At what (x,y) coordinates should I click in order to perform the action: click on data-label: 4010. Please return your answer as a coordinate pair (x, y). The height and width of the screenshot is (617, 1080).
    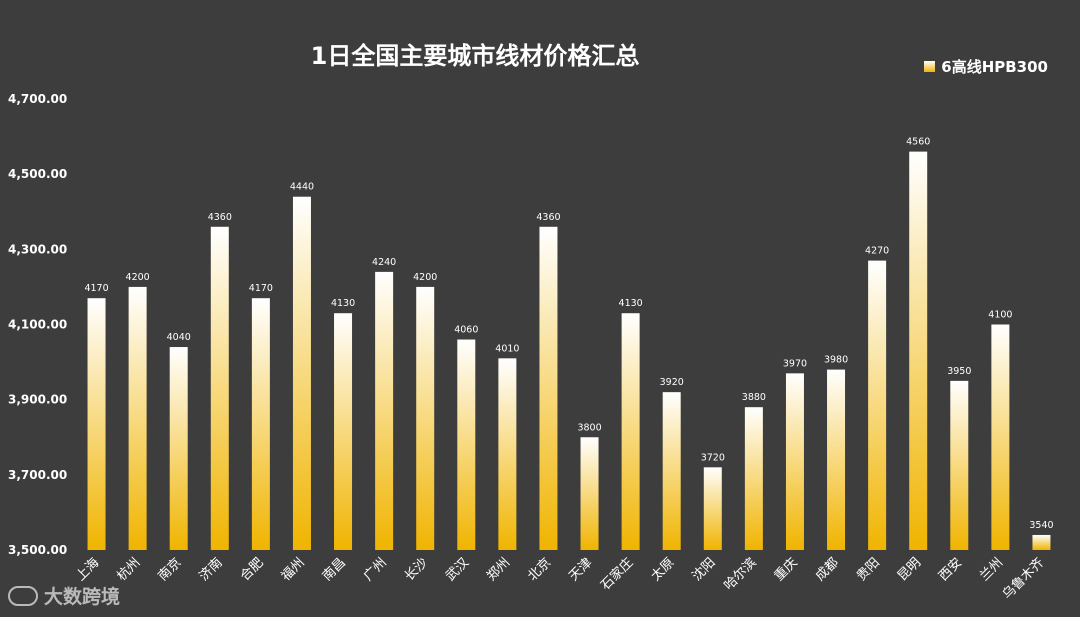
    Looking at the image, I should click on (507, 348).